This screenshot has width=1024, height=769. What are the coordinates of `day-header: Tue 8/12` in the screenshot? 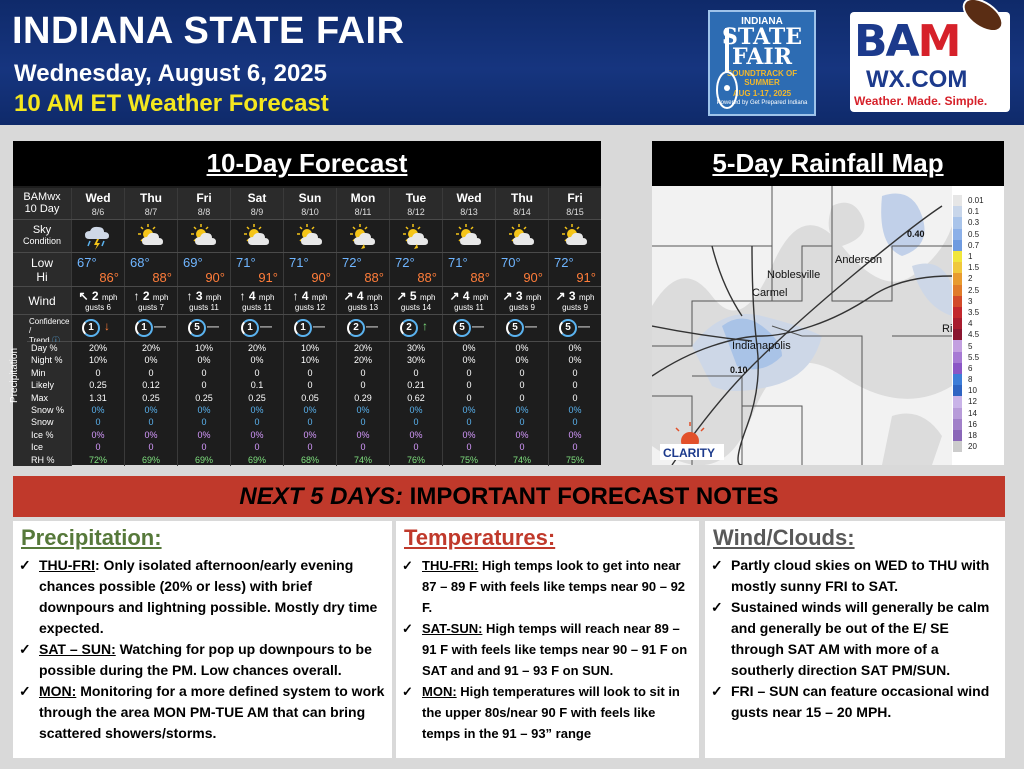 It's located at (415, 203).